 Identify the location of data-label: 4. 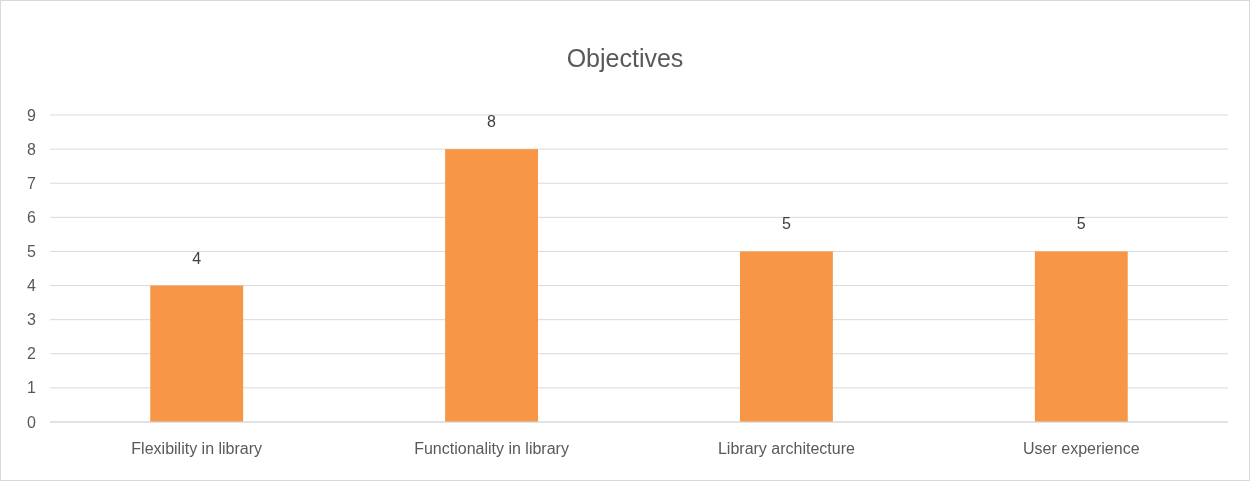
(197, 258).